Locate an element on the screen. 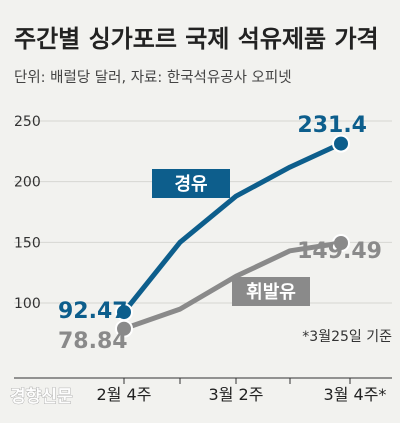  y-tick-150: 150 is located at coordinates (27, 243).